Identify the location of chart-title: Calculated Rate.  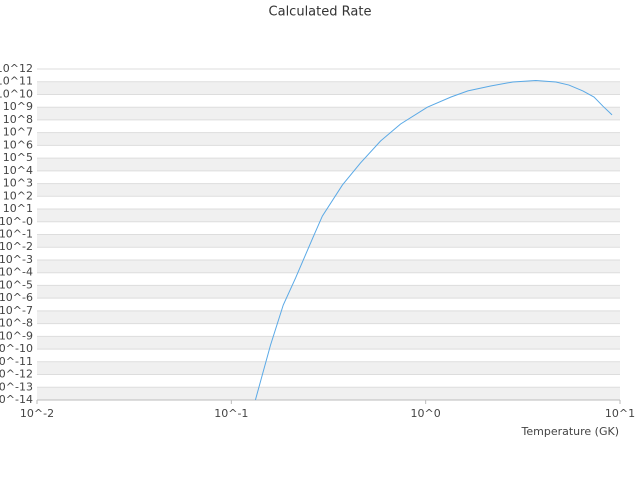
(320, 12).